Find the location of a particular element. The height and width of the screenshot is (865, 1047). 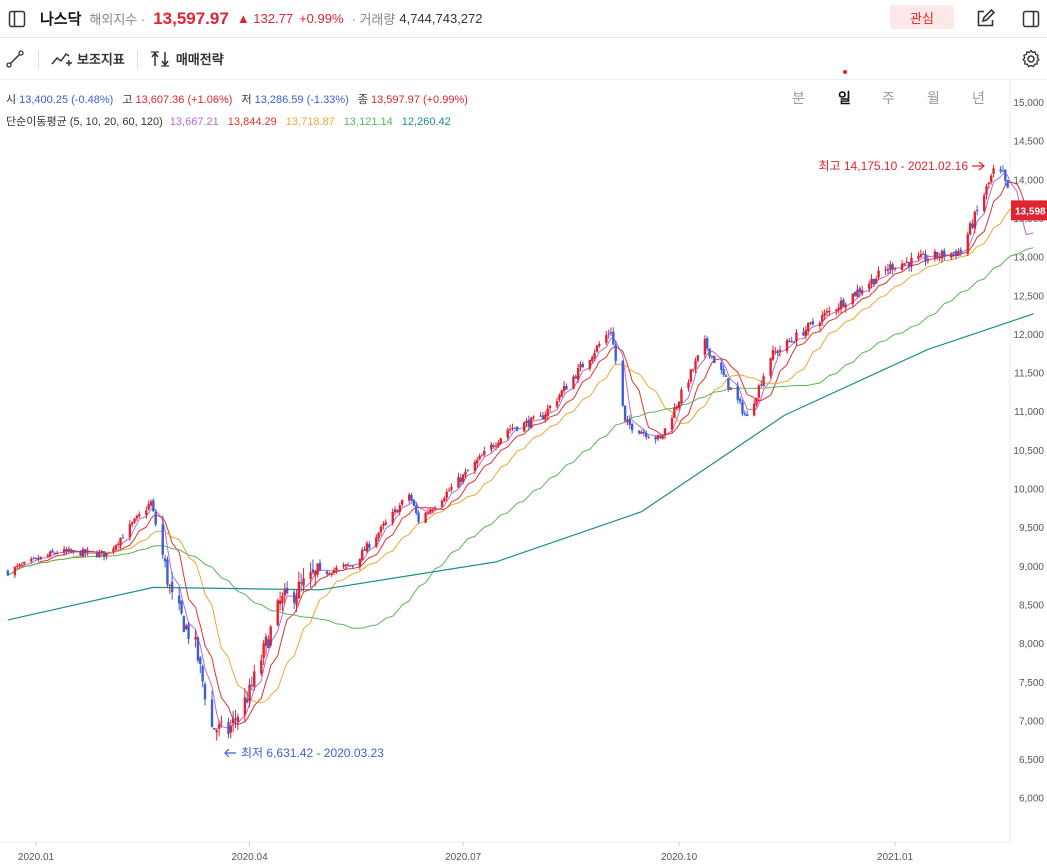

period-year: 년 is located at coordinates (978, 98).